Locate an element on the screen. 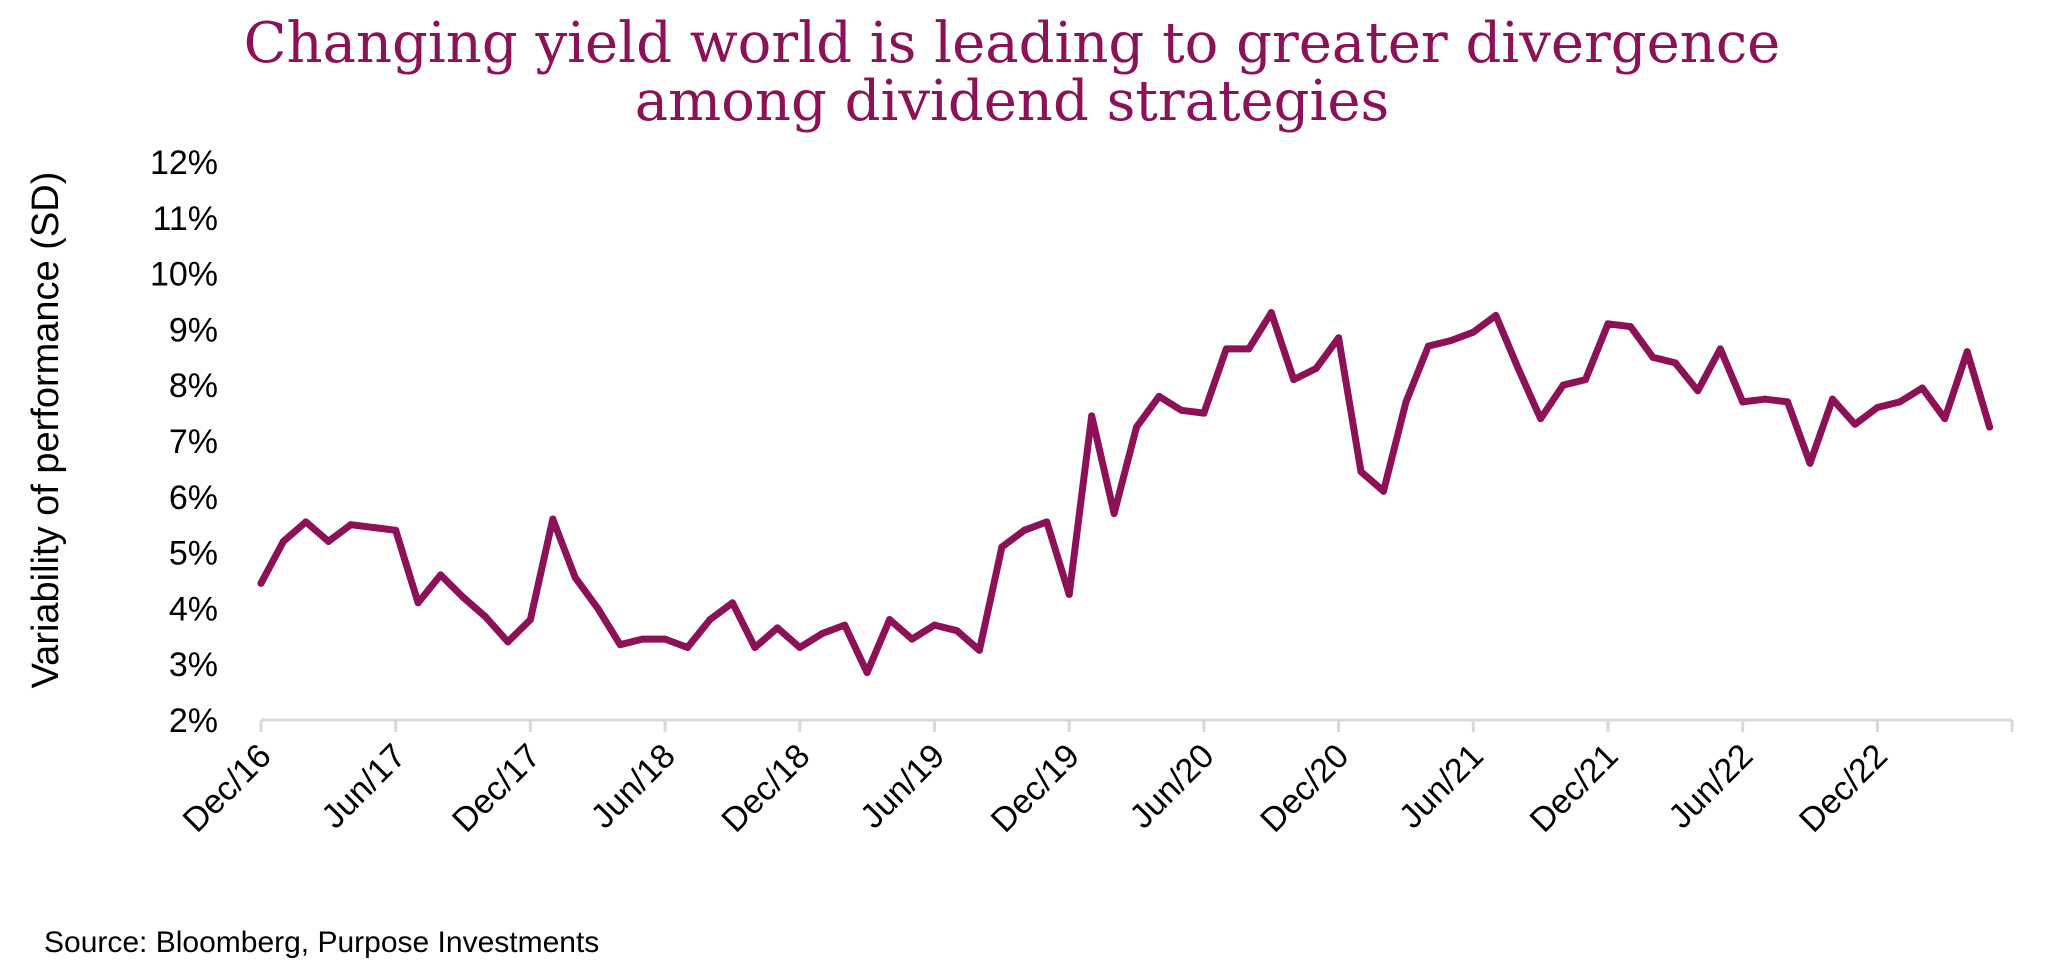 The image size is (2048, 976). x-tick-label: Dec/19 is located at coordinates (1035, 788).